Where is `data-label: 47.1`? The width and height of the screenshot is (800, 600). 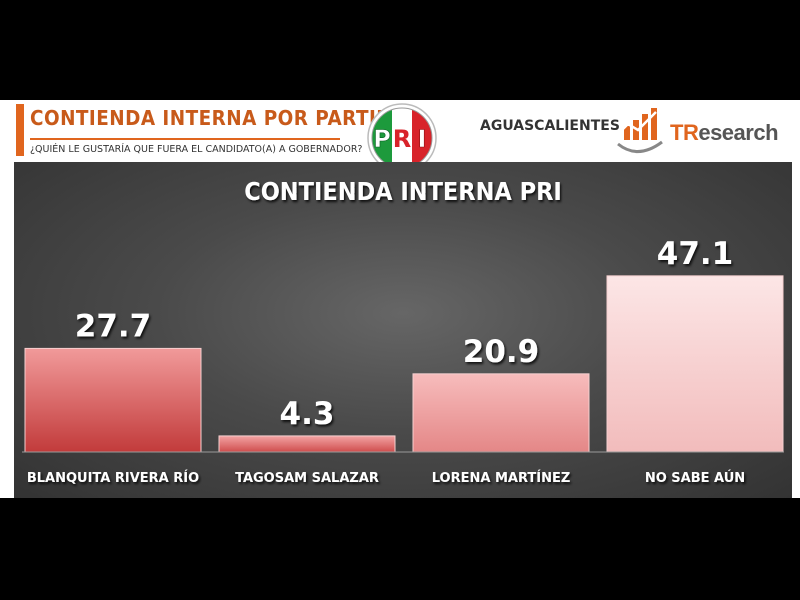 data-label: 47.1 is located at coordinates (695, 254).